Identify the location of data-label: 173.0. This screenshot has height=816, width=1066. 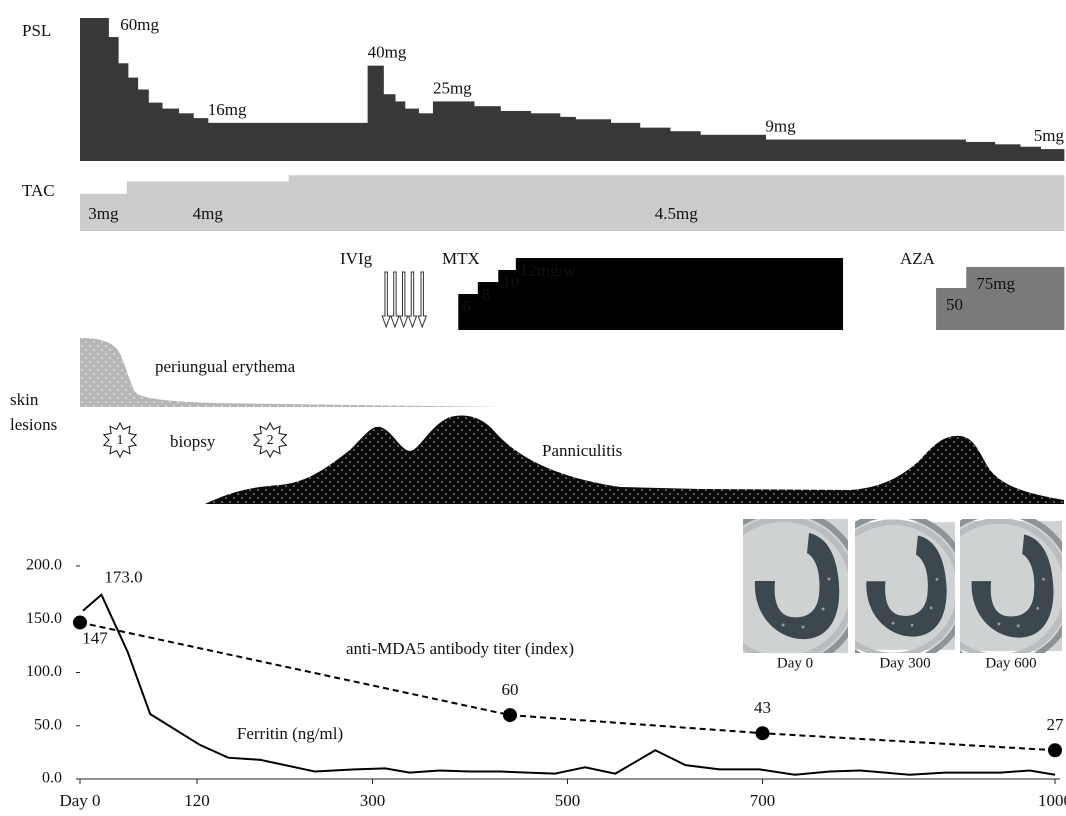
(123, 577).